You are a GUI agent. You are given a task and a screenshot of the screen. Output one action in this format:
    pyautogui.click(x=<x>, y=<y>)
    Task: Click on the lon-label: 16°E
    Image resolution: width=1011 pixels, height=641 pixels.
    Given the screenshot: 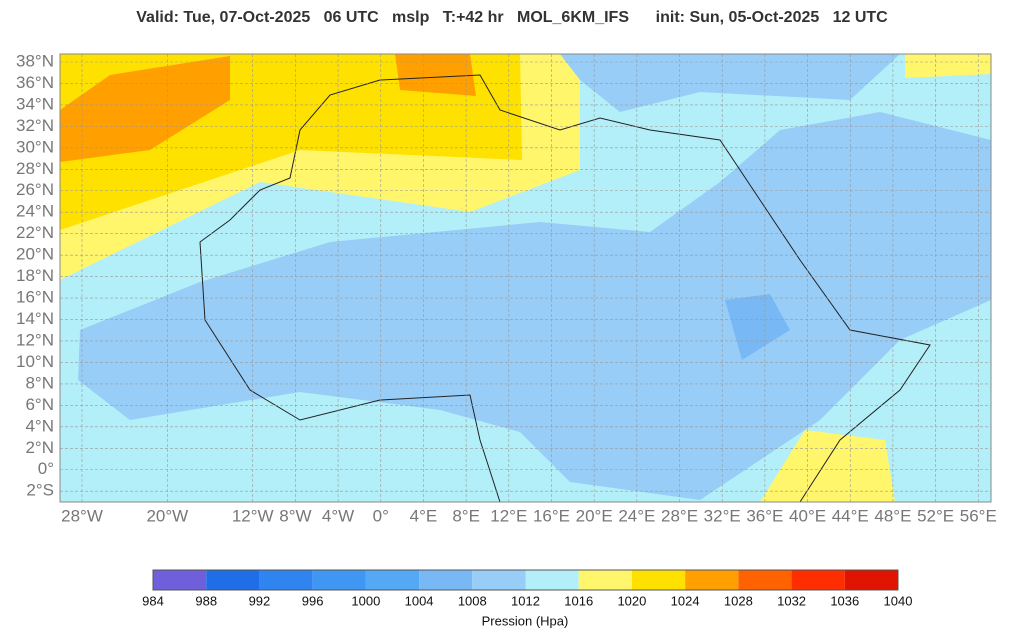 What is the action you would take?
    pyautogui.click(x=551, y=515)
    